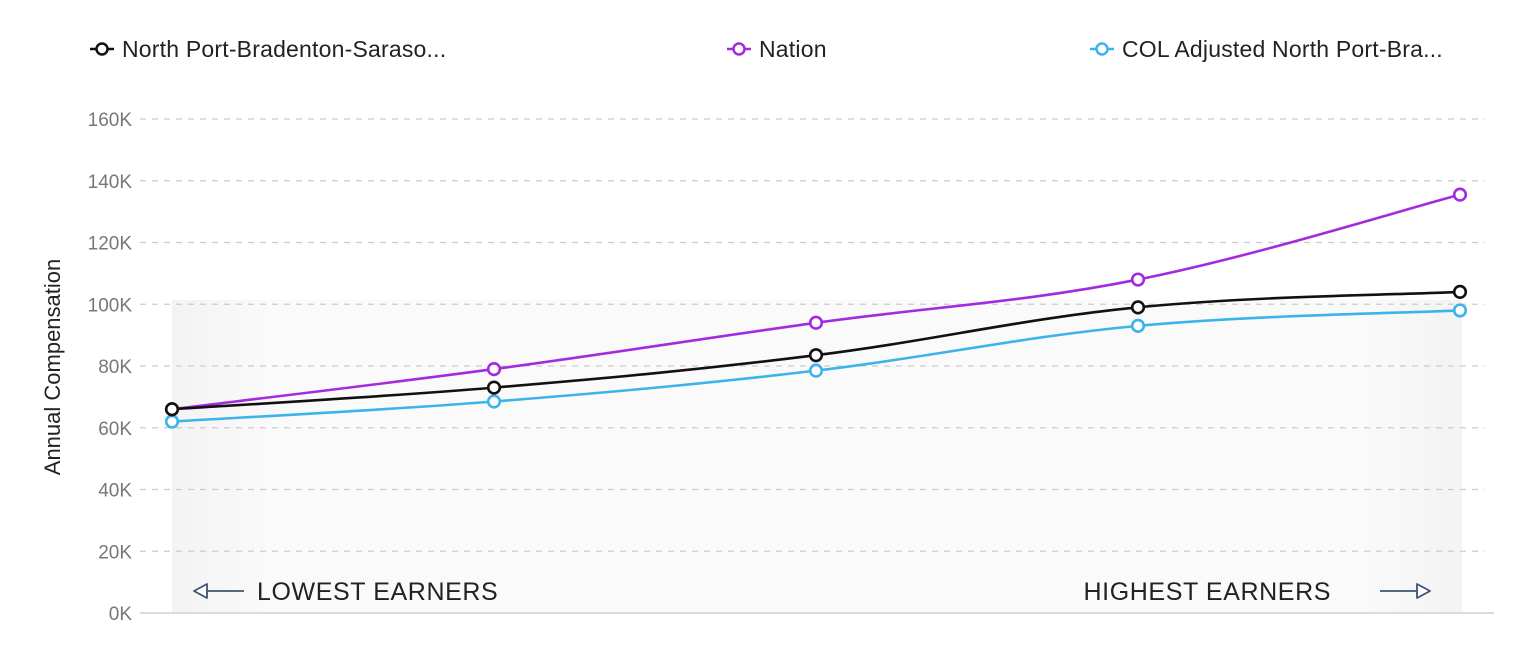 Image resolution: width=1536 pixels, height=659 pixels. Describe the element at coordinates (1405, 591) in the screenshot. I see `arrow-right-icon` at that location.